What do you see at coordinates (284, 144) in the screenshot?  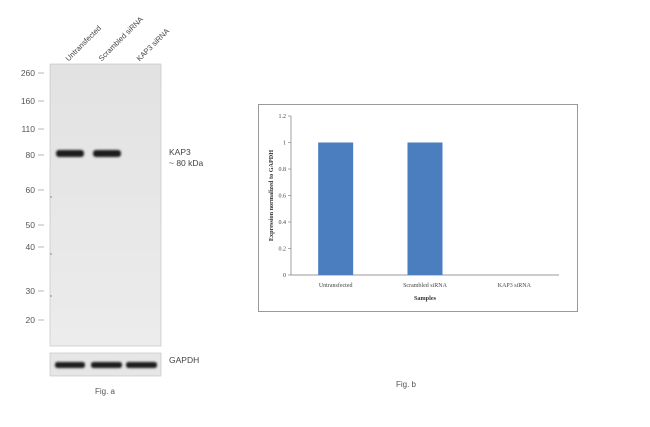 I see `y-tick-label: 1` at bounding box center [284, 144].